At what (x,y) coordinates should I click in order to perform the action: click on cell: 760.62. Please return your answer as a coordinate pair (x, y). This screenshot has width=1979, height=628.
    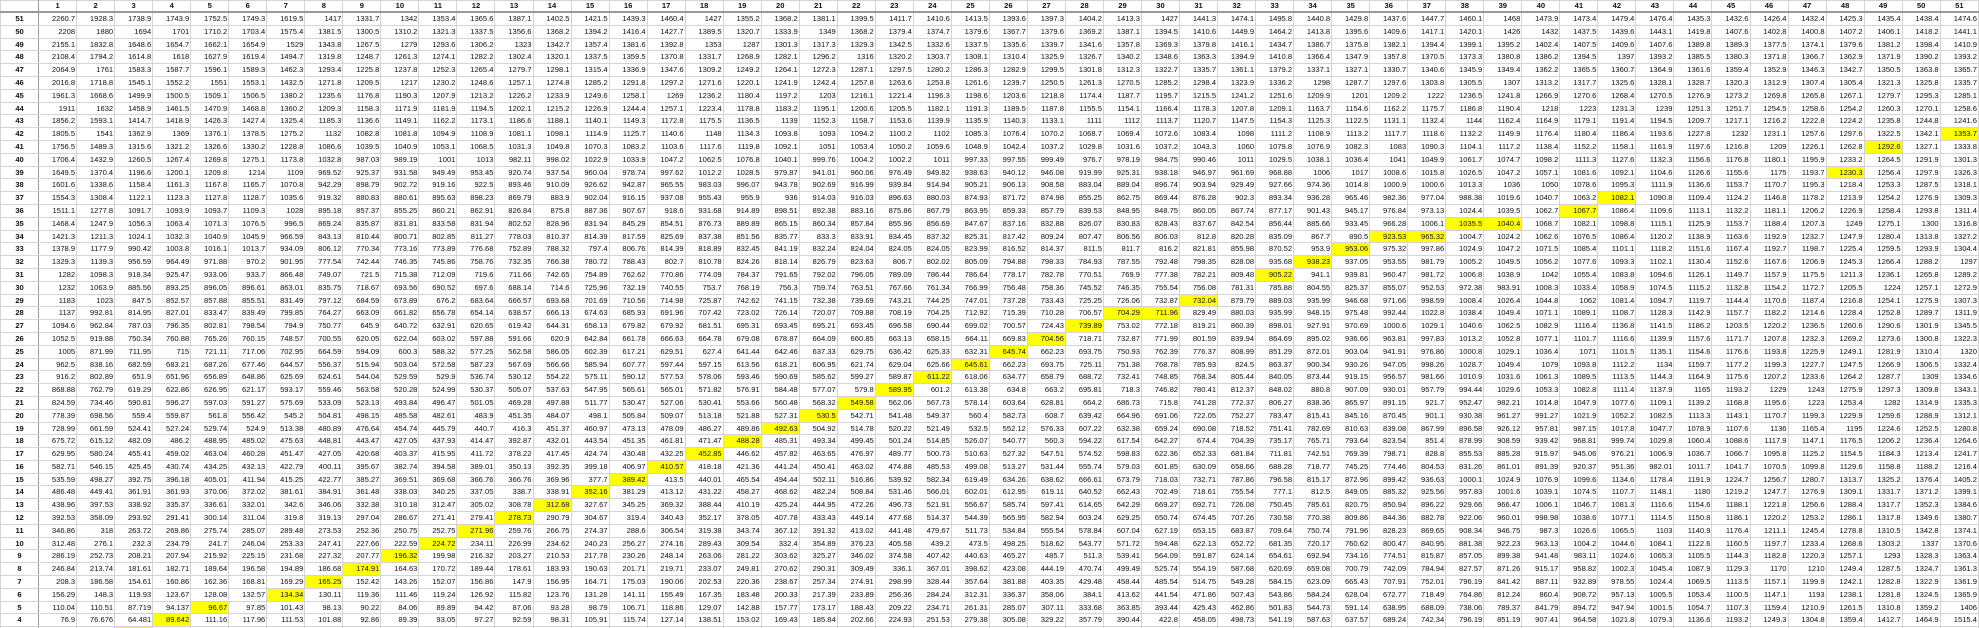
    Looking at the image, I should click on (1351, 543).